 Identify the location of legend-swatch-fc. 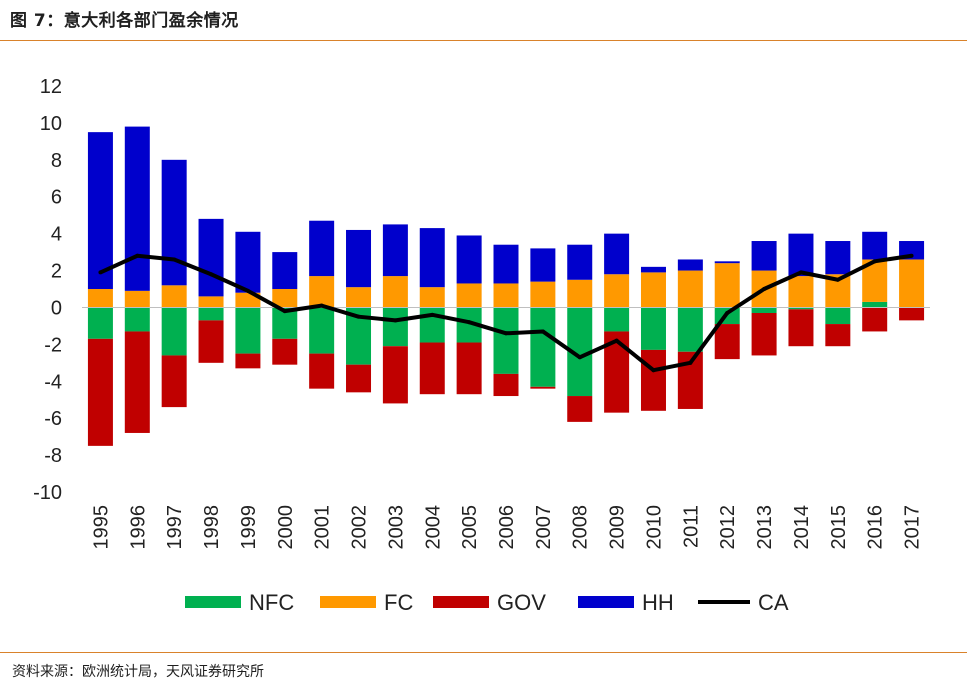
(348, 602).